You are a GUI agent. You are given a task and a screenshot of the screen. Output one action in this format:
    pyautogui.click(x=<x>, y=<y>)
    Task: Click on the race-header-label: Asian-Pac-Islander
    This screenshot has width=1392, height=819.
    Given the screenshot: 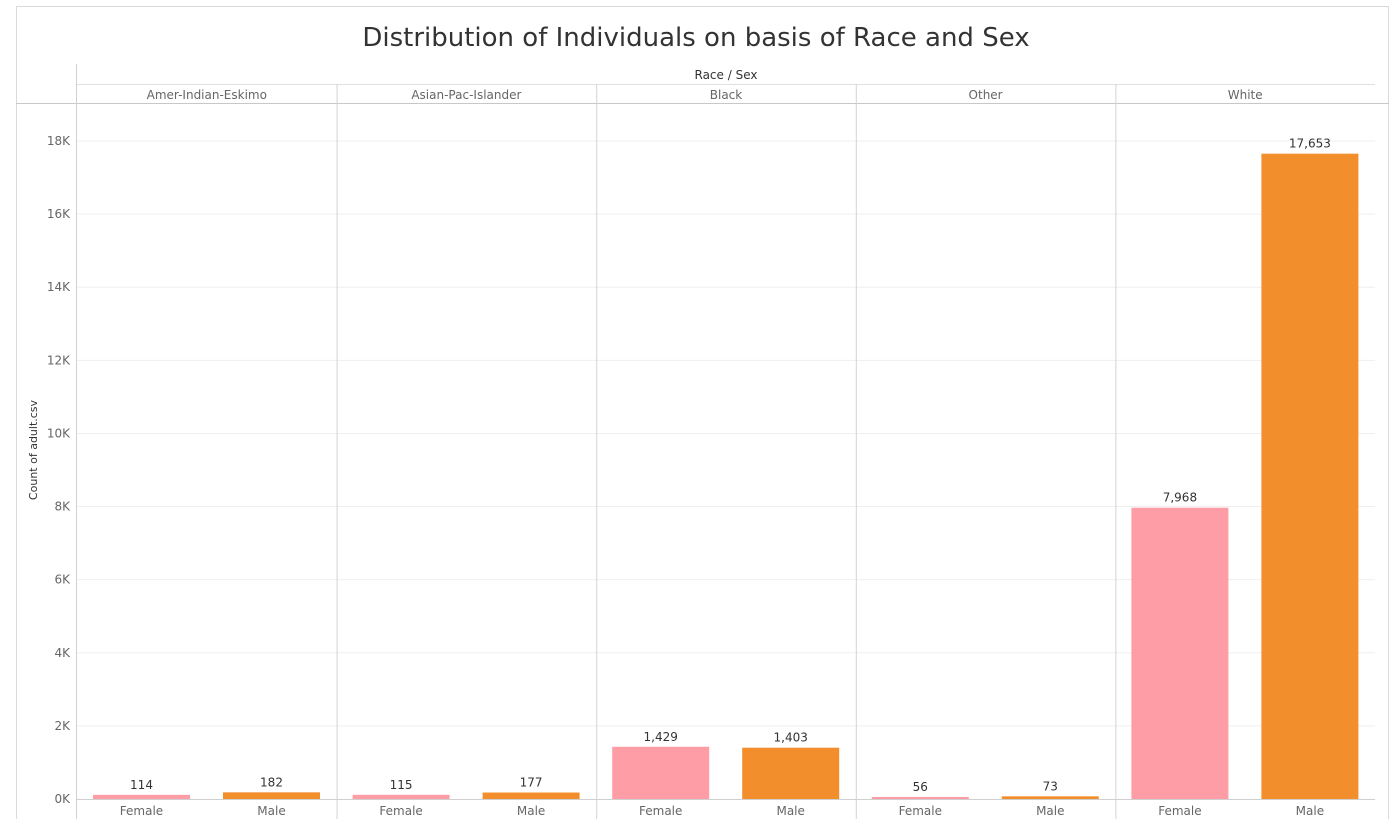 What is the action you would take?
    pyautogui.click(x=466, y=95)
    